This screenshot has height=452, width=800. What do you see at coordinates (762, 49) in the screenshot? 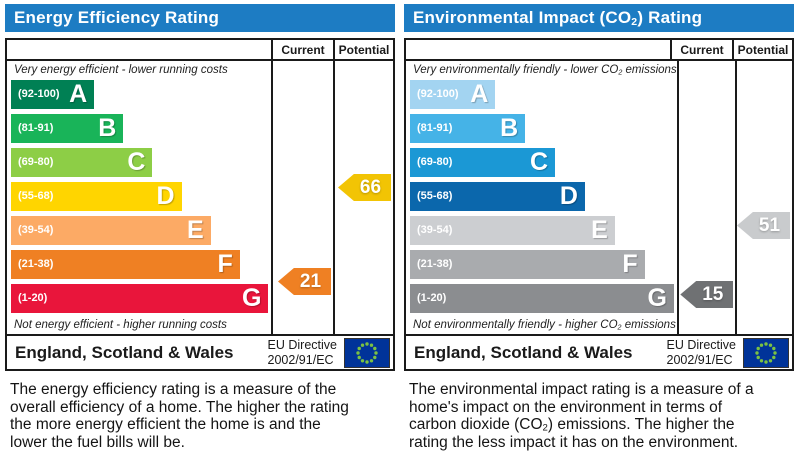
I see `column-header-potential: Potential` at bounding box center [762, 49].